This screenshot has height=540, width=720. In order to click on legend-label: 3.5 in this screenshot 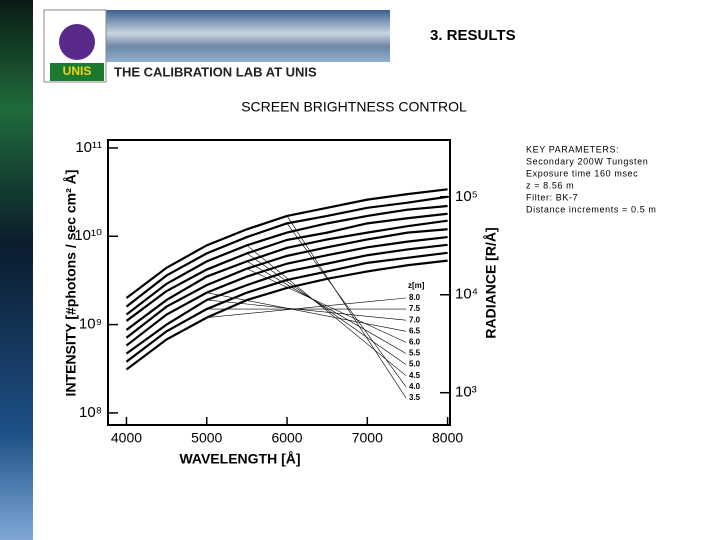, I will do `click(415, 397)`.